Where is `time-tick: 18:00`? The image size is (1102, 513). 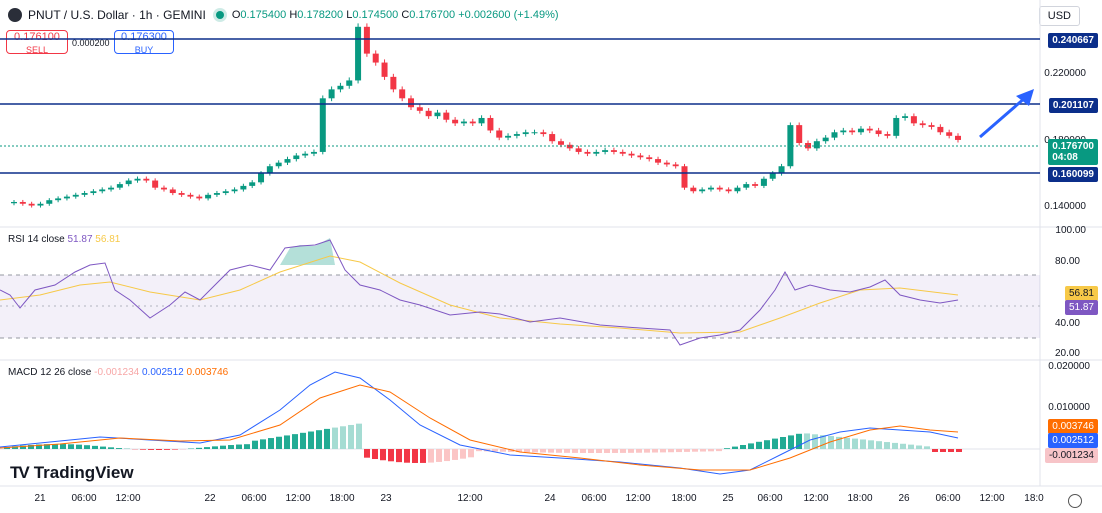 time-tick: 18:00 is located at coordinates (860, 498).